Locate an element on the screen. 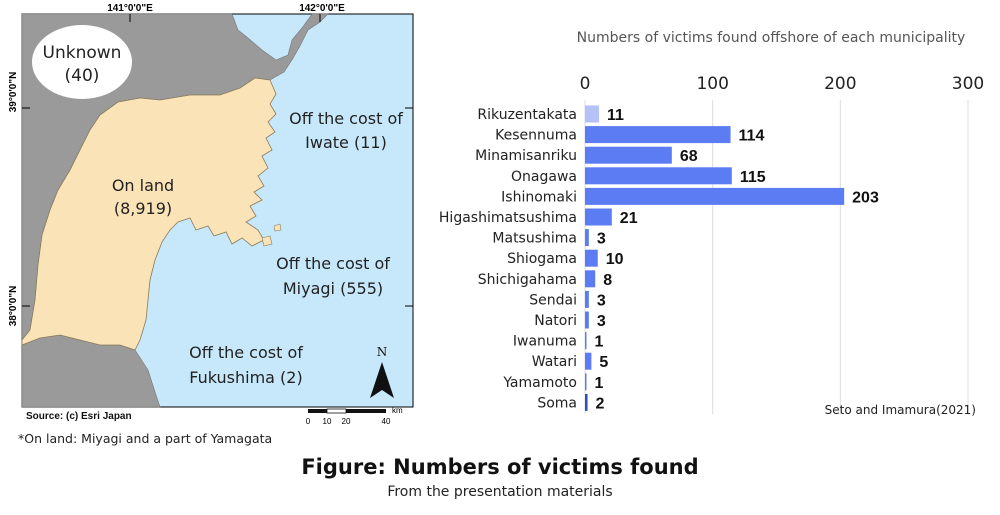  scale-bar: 0 10 20 40 km is located at coordinates (354, 416).